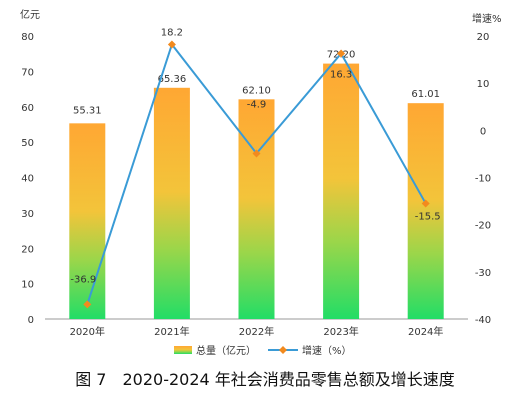 This screenshot has width=530, height=406. I want to click on bar-value-label: 62.10, so click(256, 90).